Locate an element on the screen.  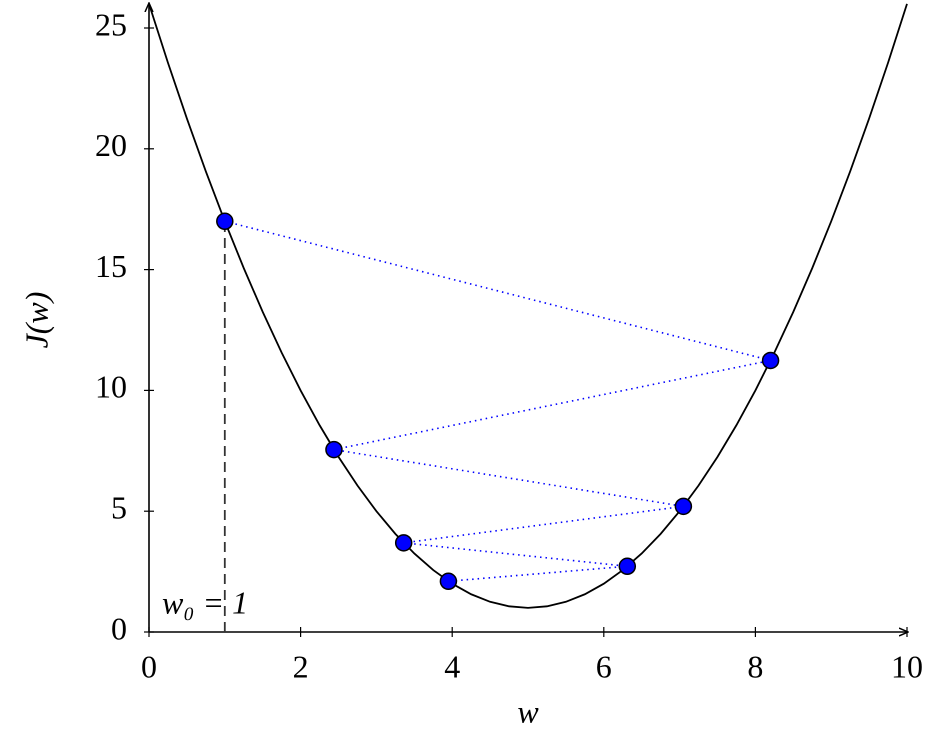
x-tick-label: 0 is located at coordinates (149, 666).